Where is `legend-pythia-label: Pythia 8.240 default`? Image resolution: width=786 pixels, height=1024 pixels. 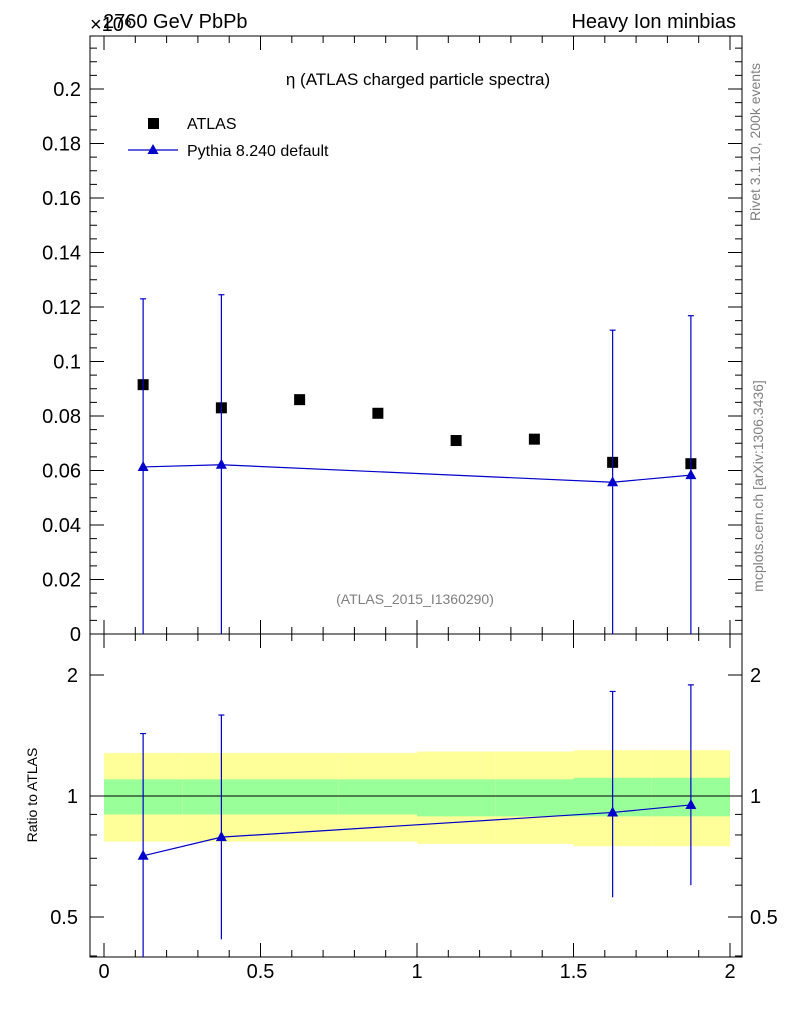 legend-pythia-label: Pythia 8.240 default is located at coordinates (258, 151).